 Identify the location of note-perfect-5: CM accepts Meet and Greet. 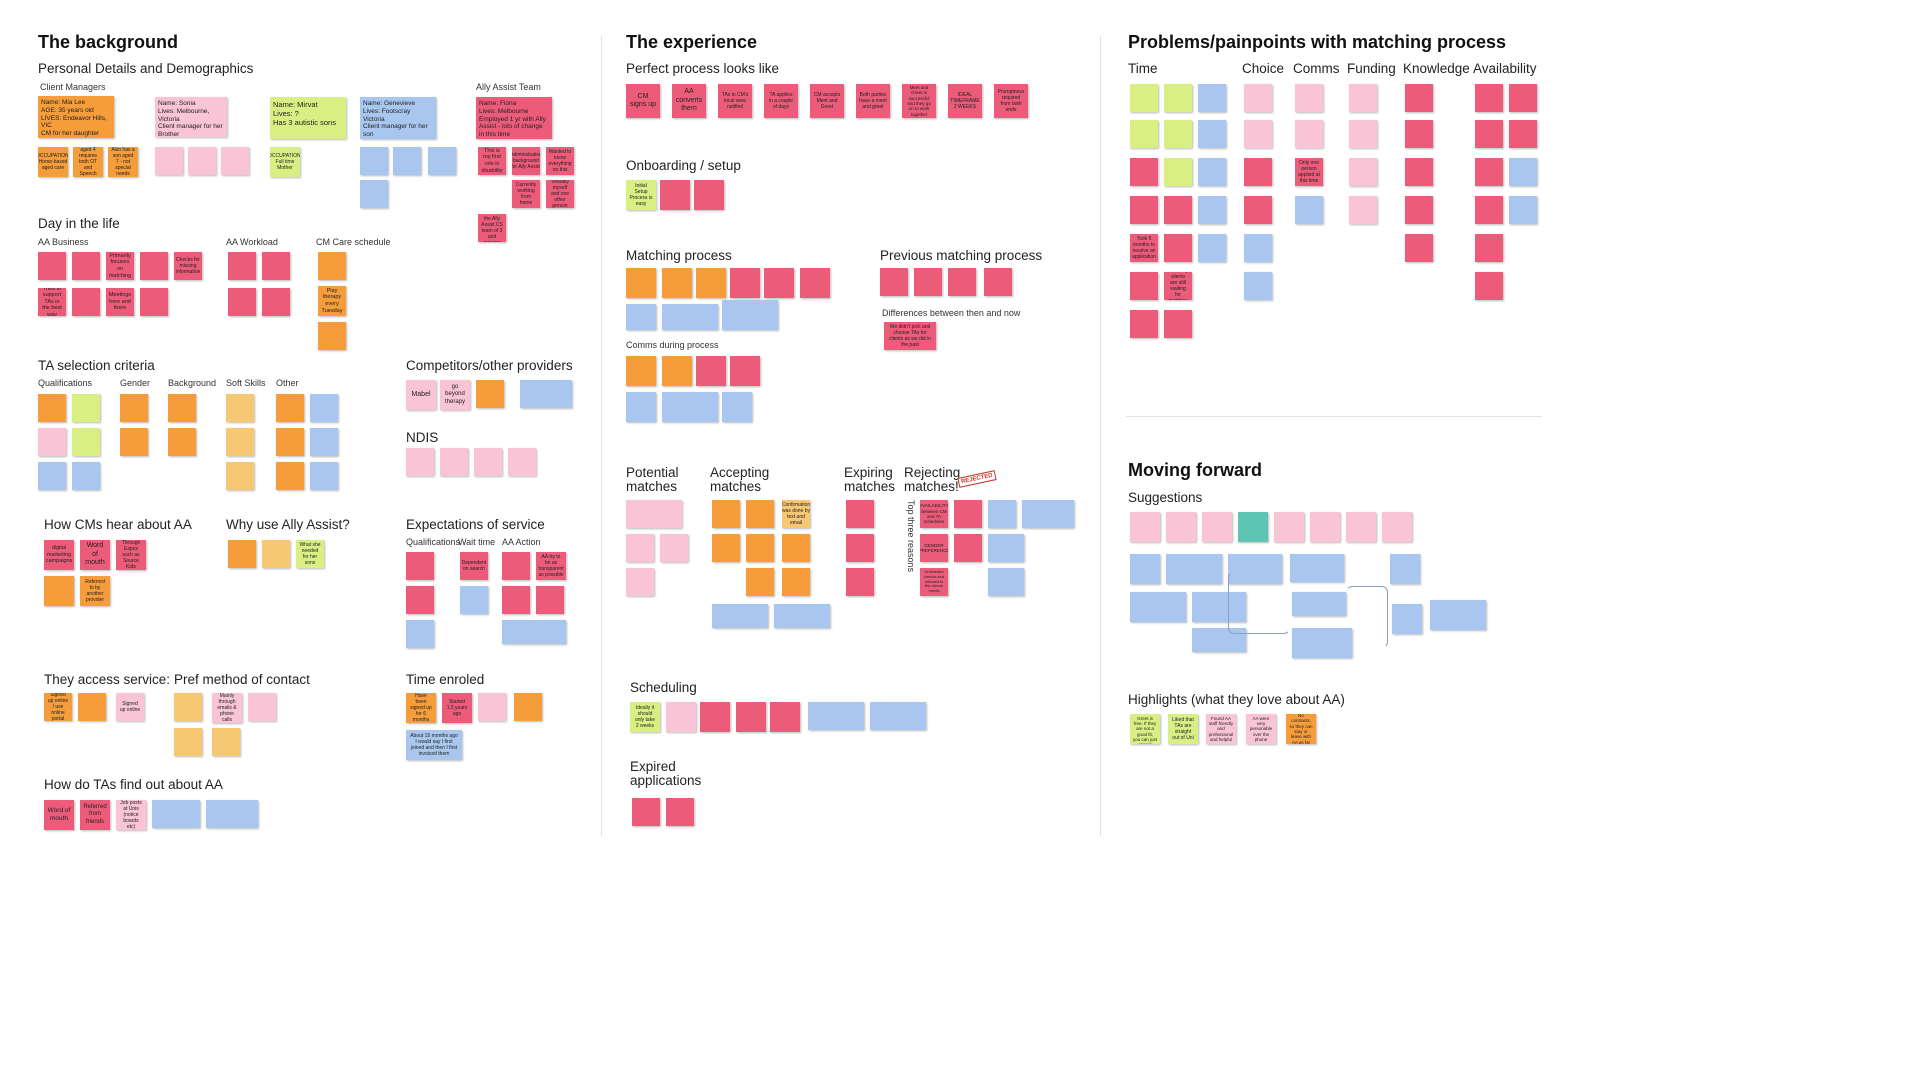
(827, 101).